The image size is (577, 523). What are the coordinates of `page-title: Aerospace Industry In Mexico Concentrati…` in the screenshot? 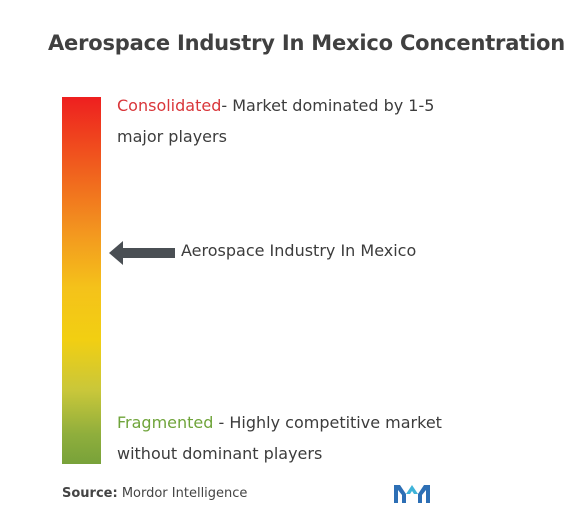 It's located at (306, 43).